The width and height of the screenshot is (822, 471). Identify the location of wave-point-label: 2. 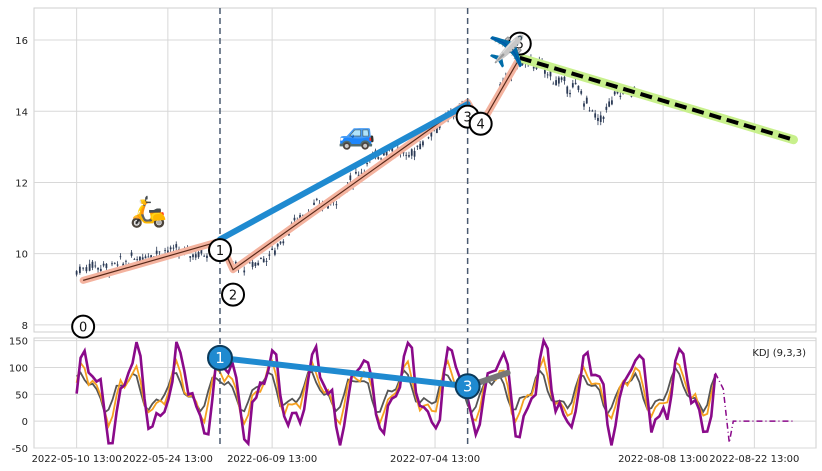
(233, 296).